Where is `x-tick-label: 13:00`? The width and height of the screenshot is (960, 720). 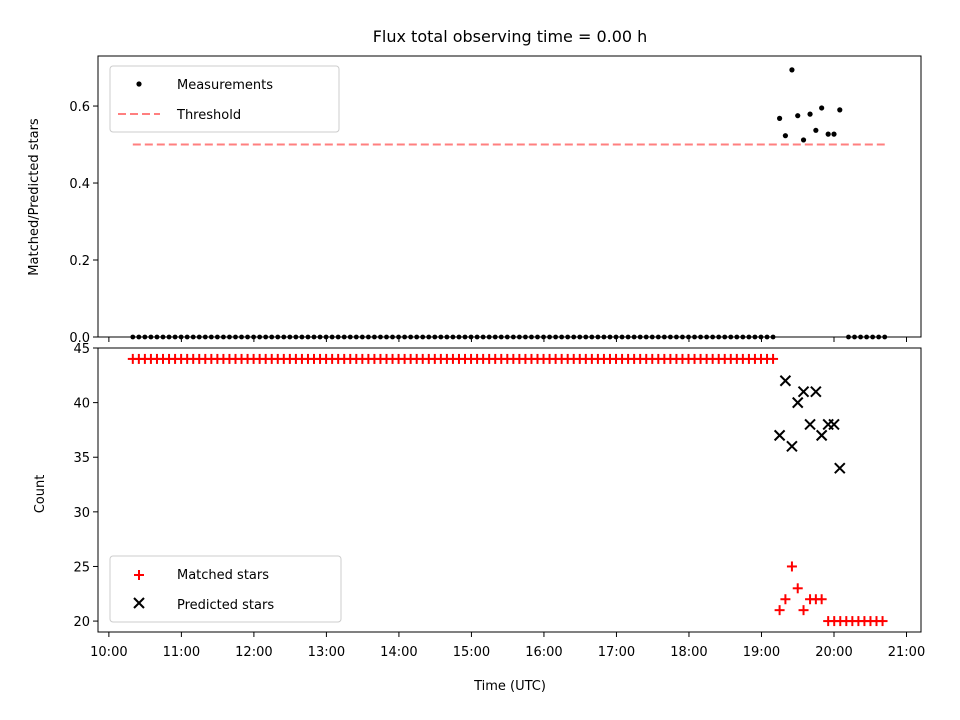
x-tick-label: 13:00 is located at coordinates (326, 652).